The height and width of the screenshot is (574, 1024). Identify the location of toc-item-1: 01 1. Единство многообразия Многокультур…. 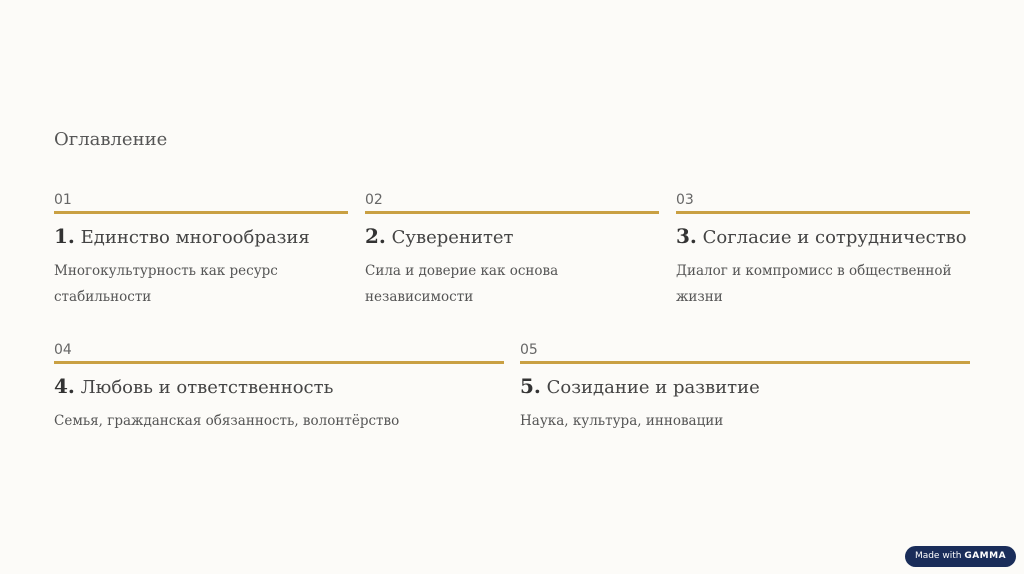
(201, 250).